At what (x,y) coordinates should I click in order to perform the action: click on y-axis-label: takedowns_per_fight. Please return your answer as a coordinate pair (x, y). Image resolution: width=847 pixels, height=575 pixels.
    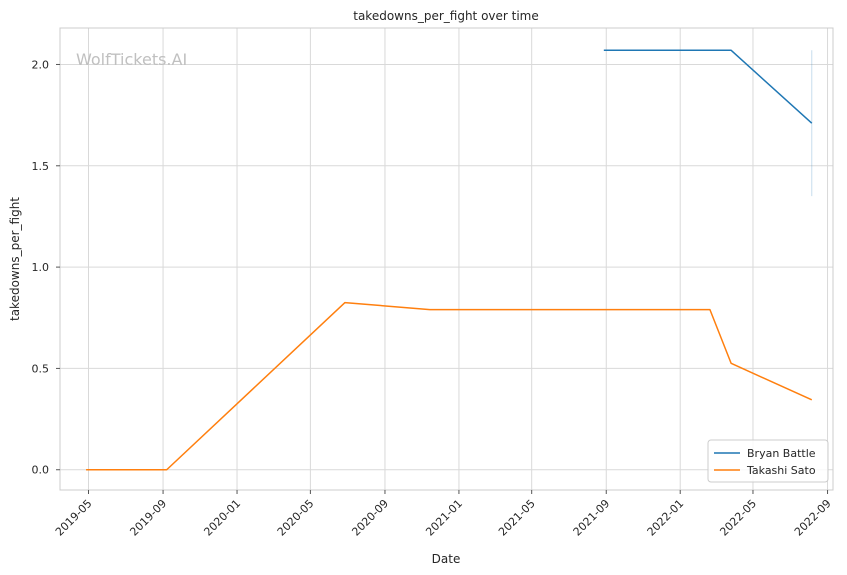
    Looking at the image, I should click on (15, 259).